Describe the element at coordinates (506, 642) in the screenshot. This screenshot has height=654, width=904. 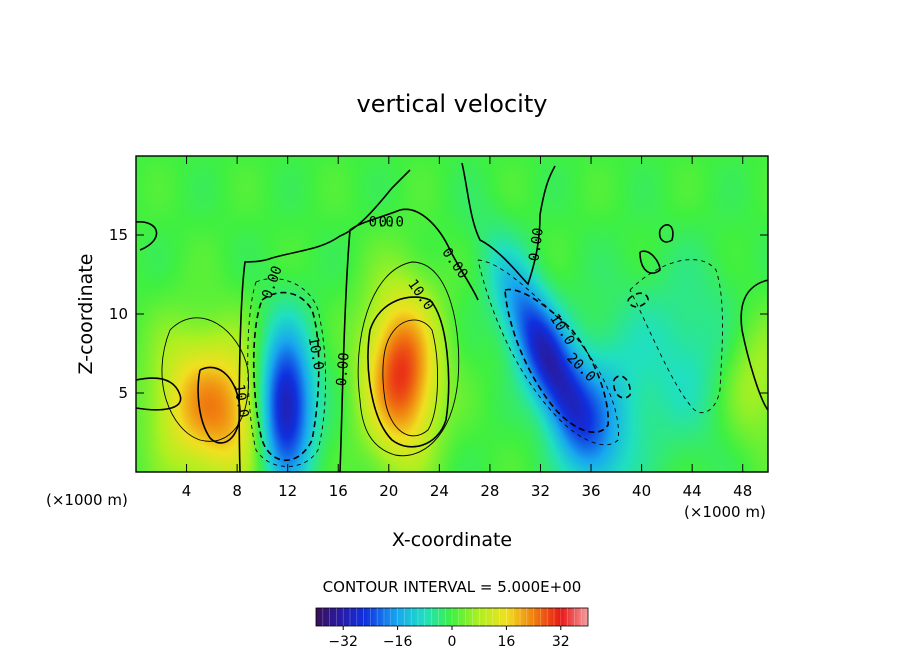
I see `colorbar-tick-label: 16` at that location.